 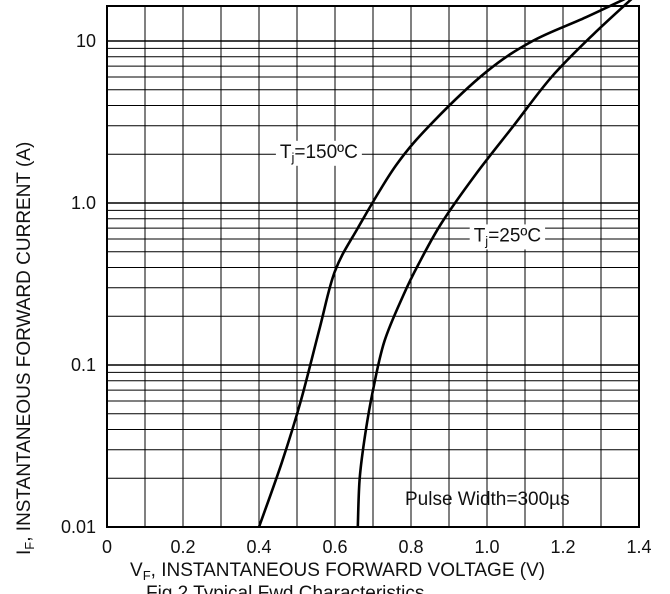 I want to click on x-tick-label: 0.2, so click(x=182, y=547).